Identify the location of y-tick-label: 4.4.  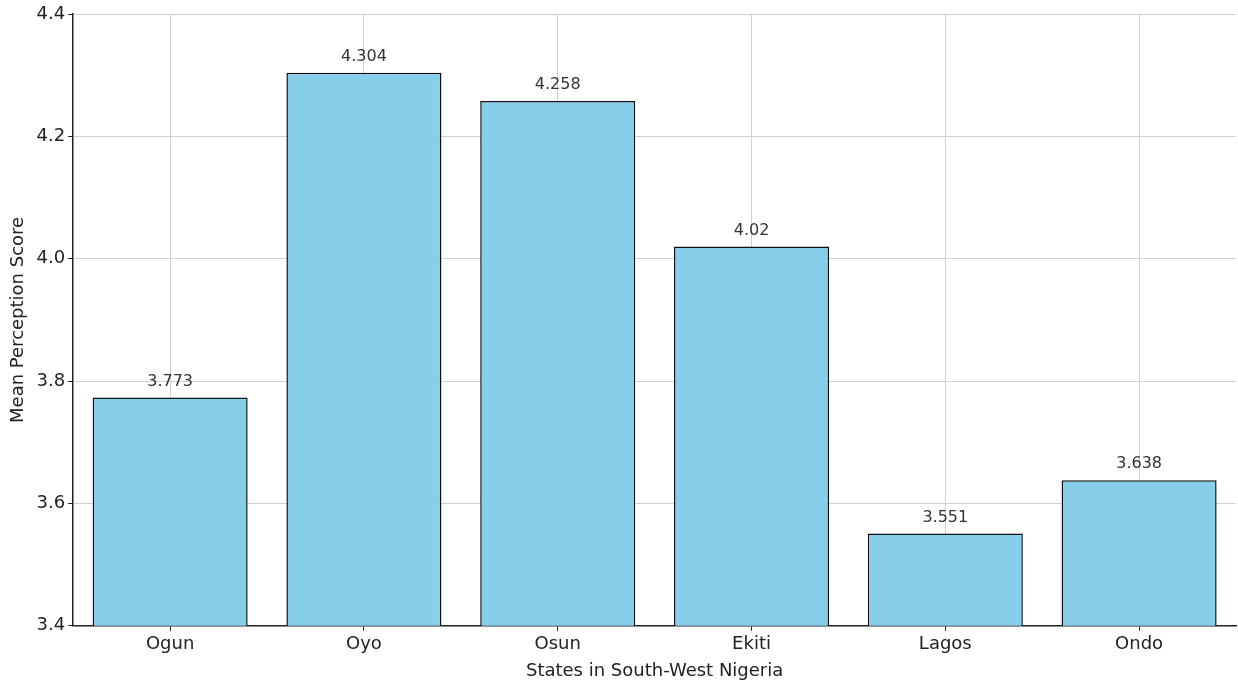
(51, 12).